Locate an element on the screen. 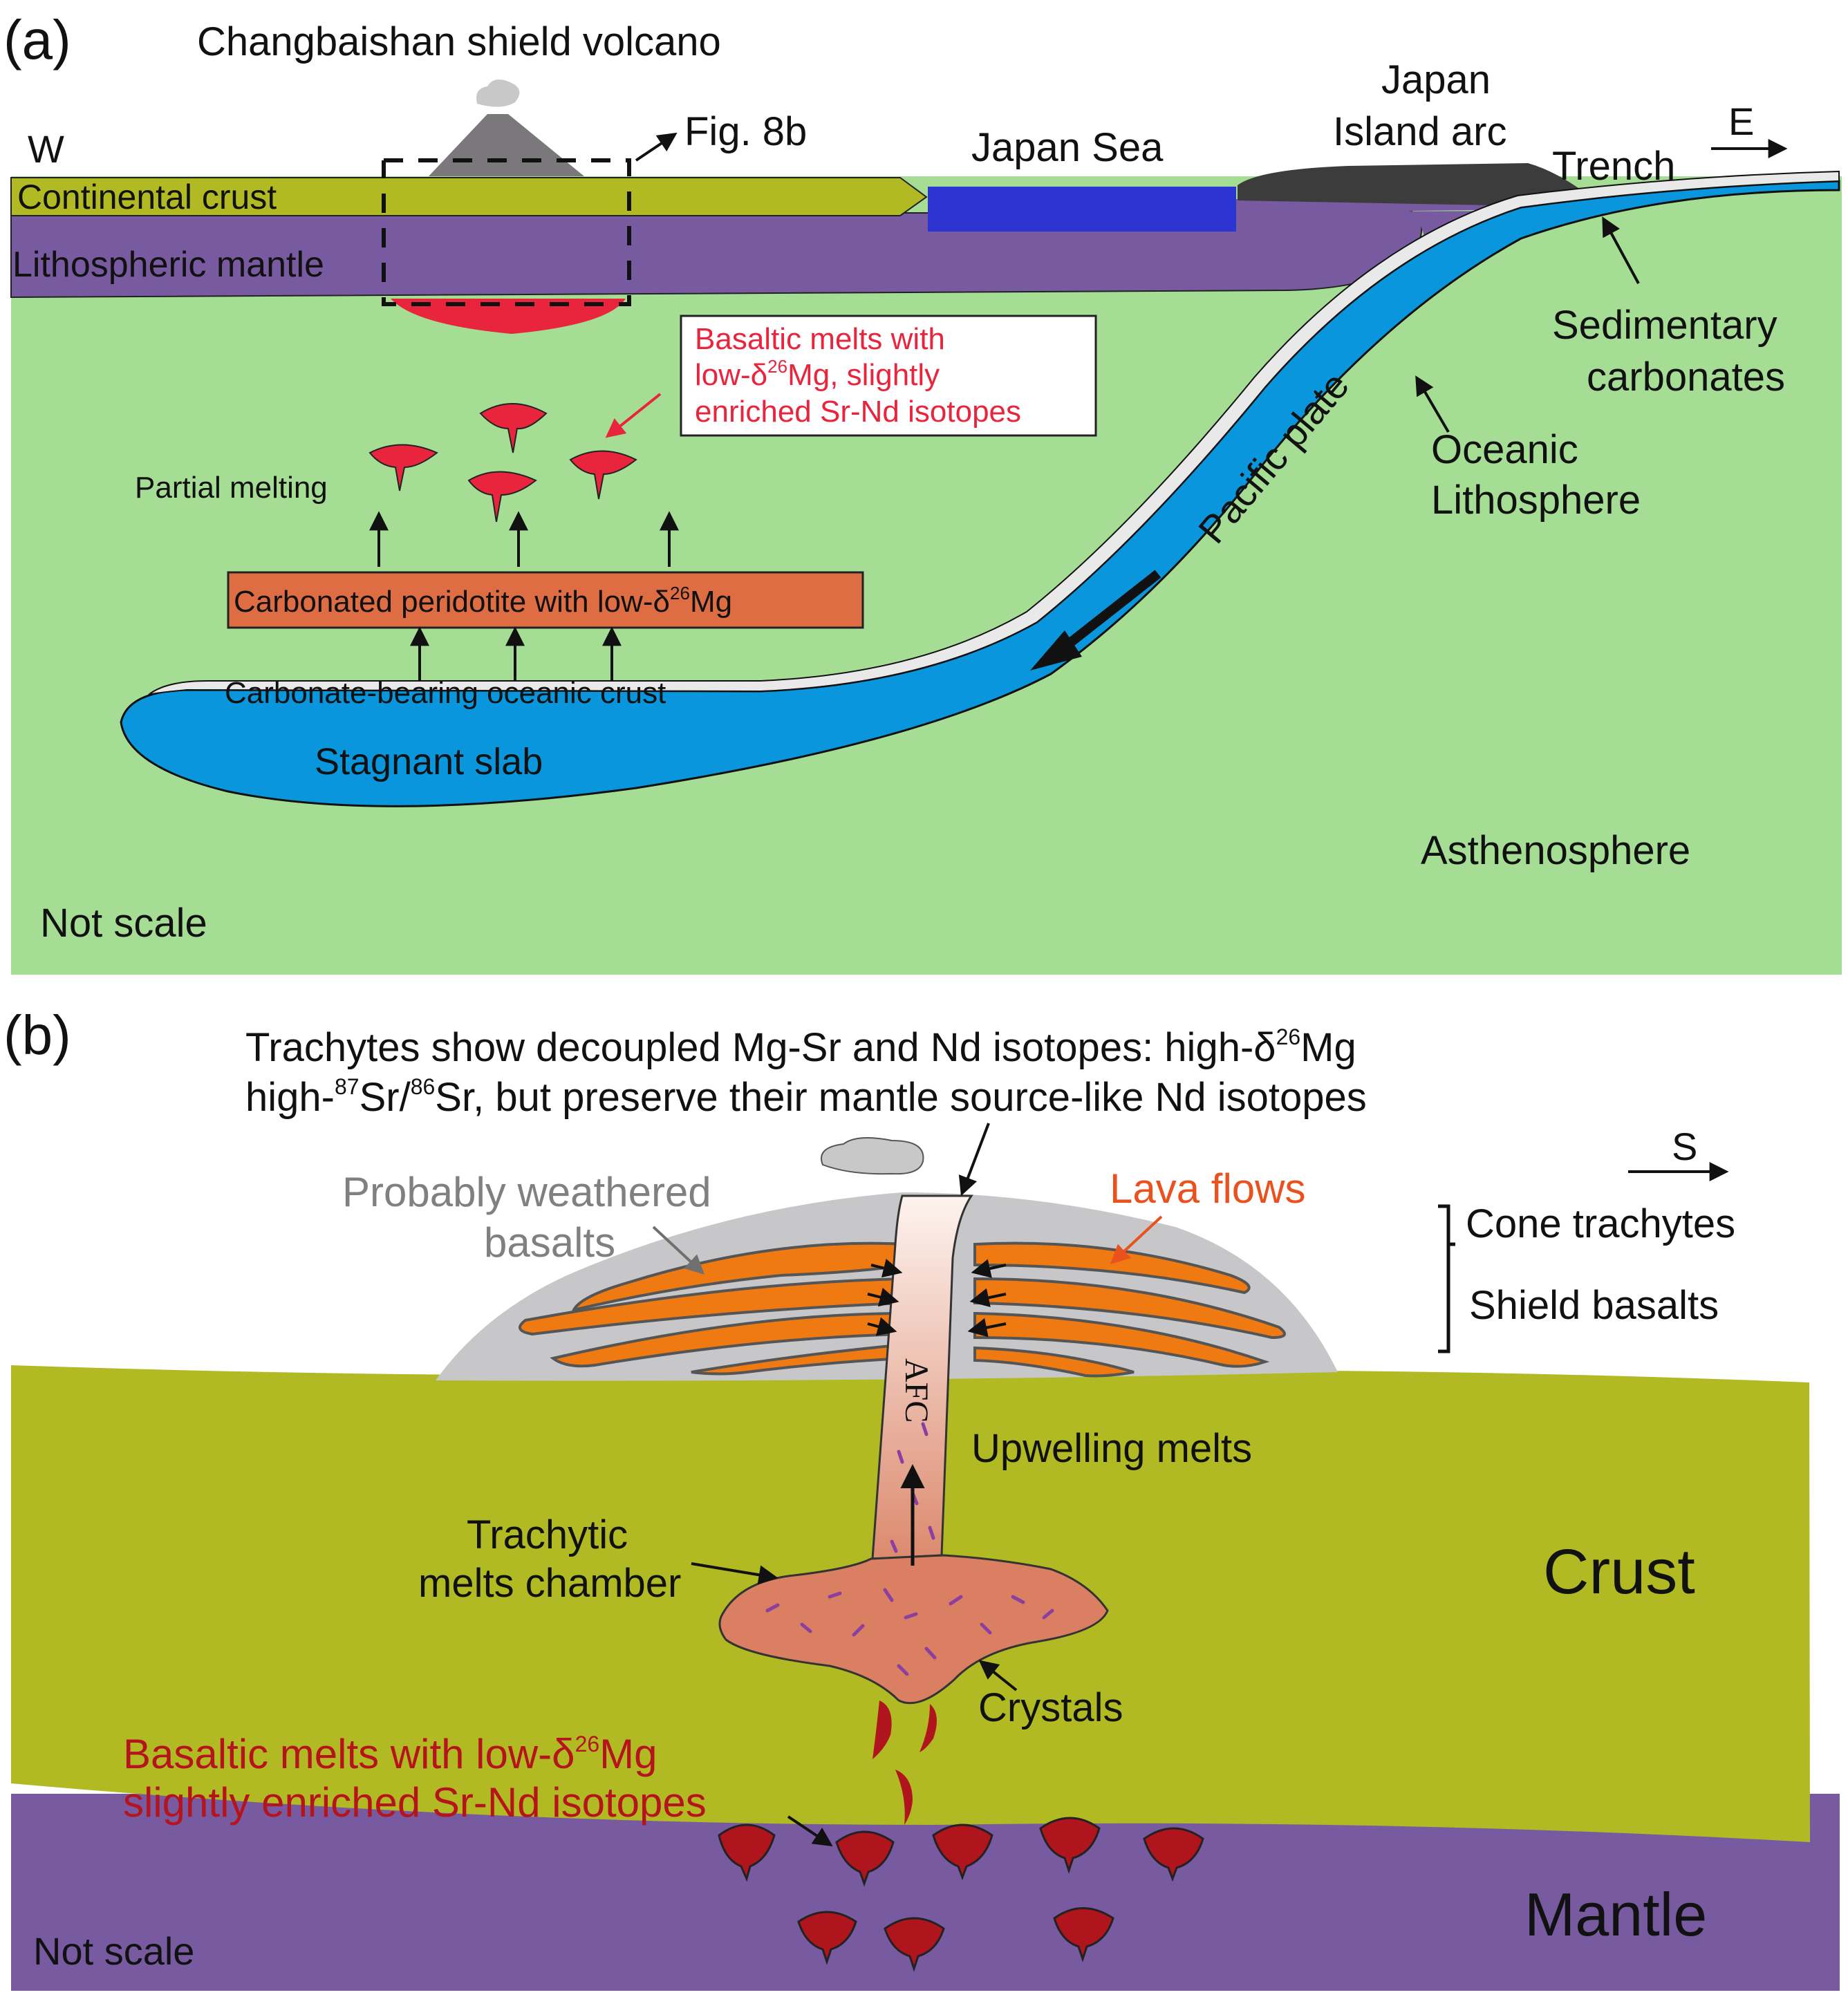  melts-box-line-2: low-δ26Mg, slightly is located at coordinates (817, 374).